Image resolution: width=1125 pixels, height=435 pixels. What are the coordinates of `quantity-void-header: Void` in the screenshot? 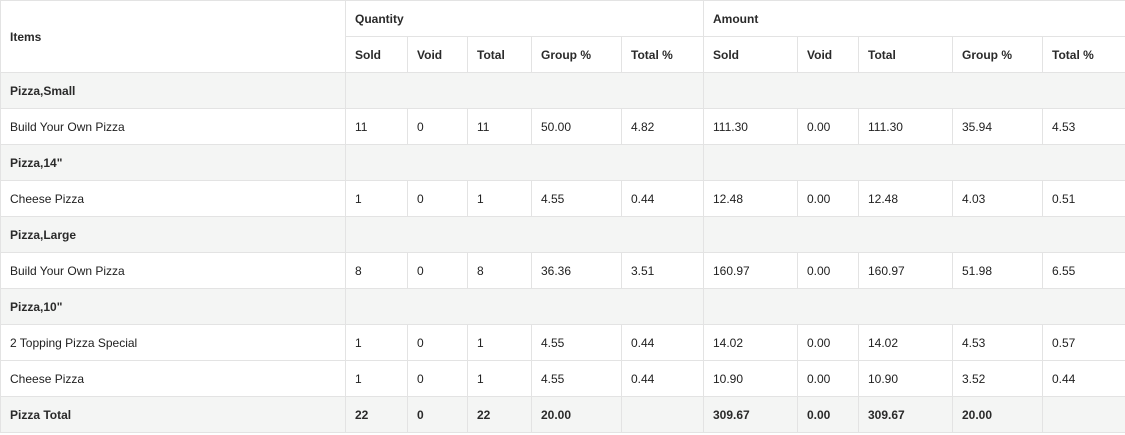 It's located at (437, 54).